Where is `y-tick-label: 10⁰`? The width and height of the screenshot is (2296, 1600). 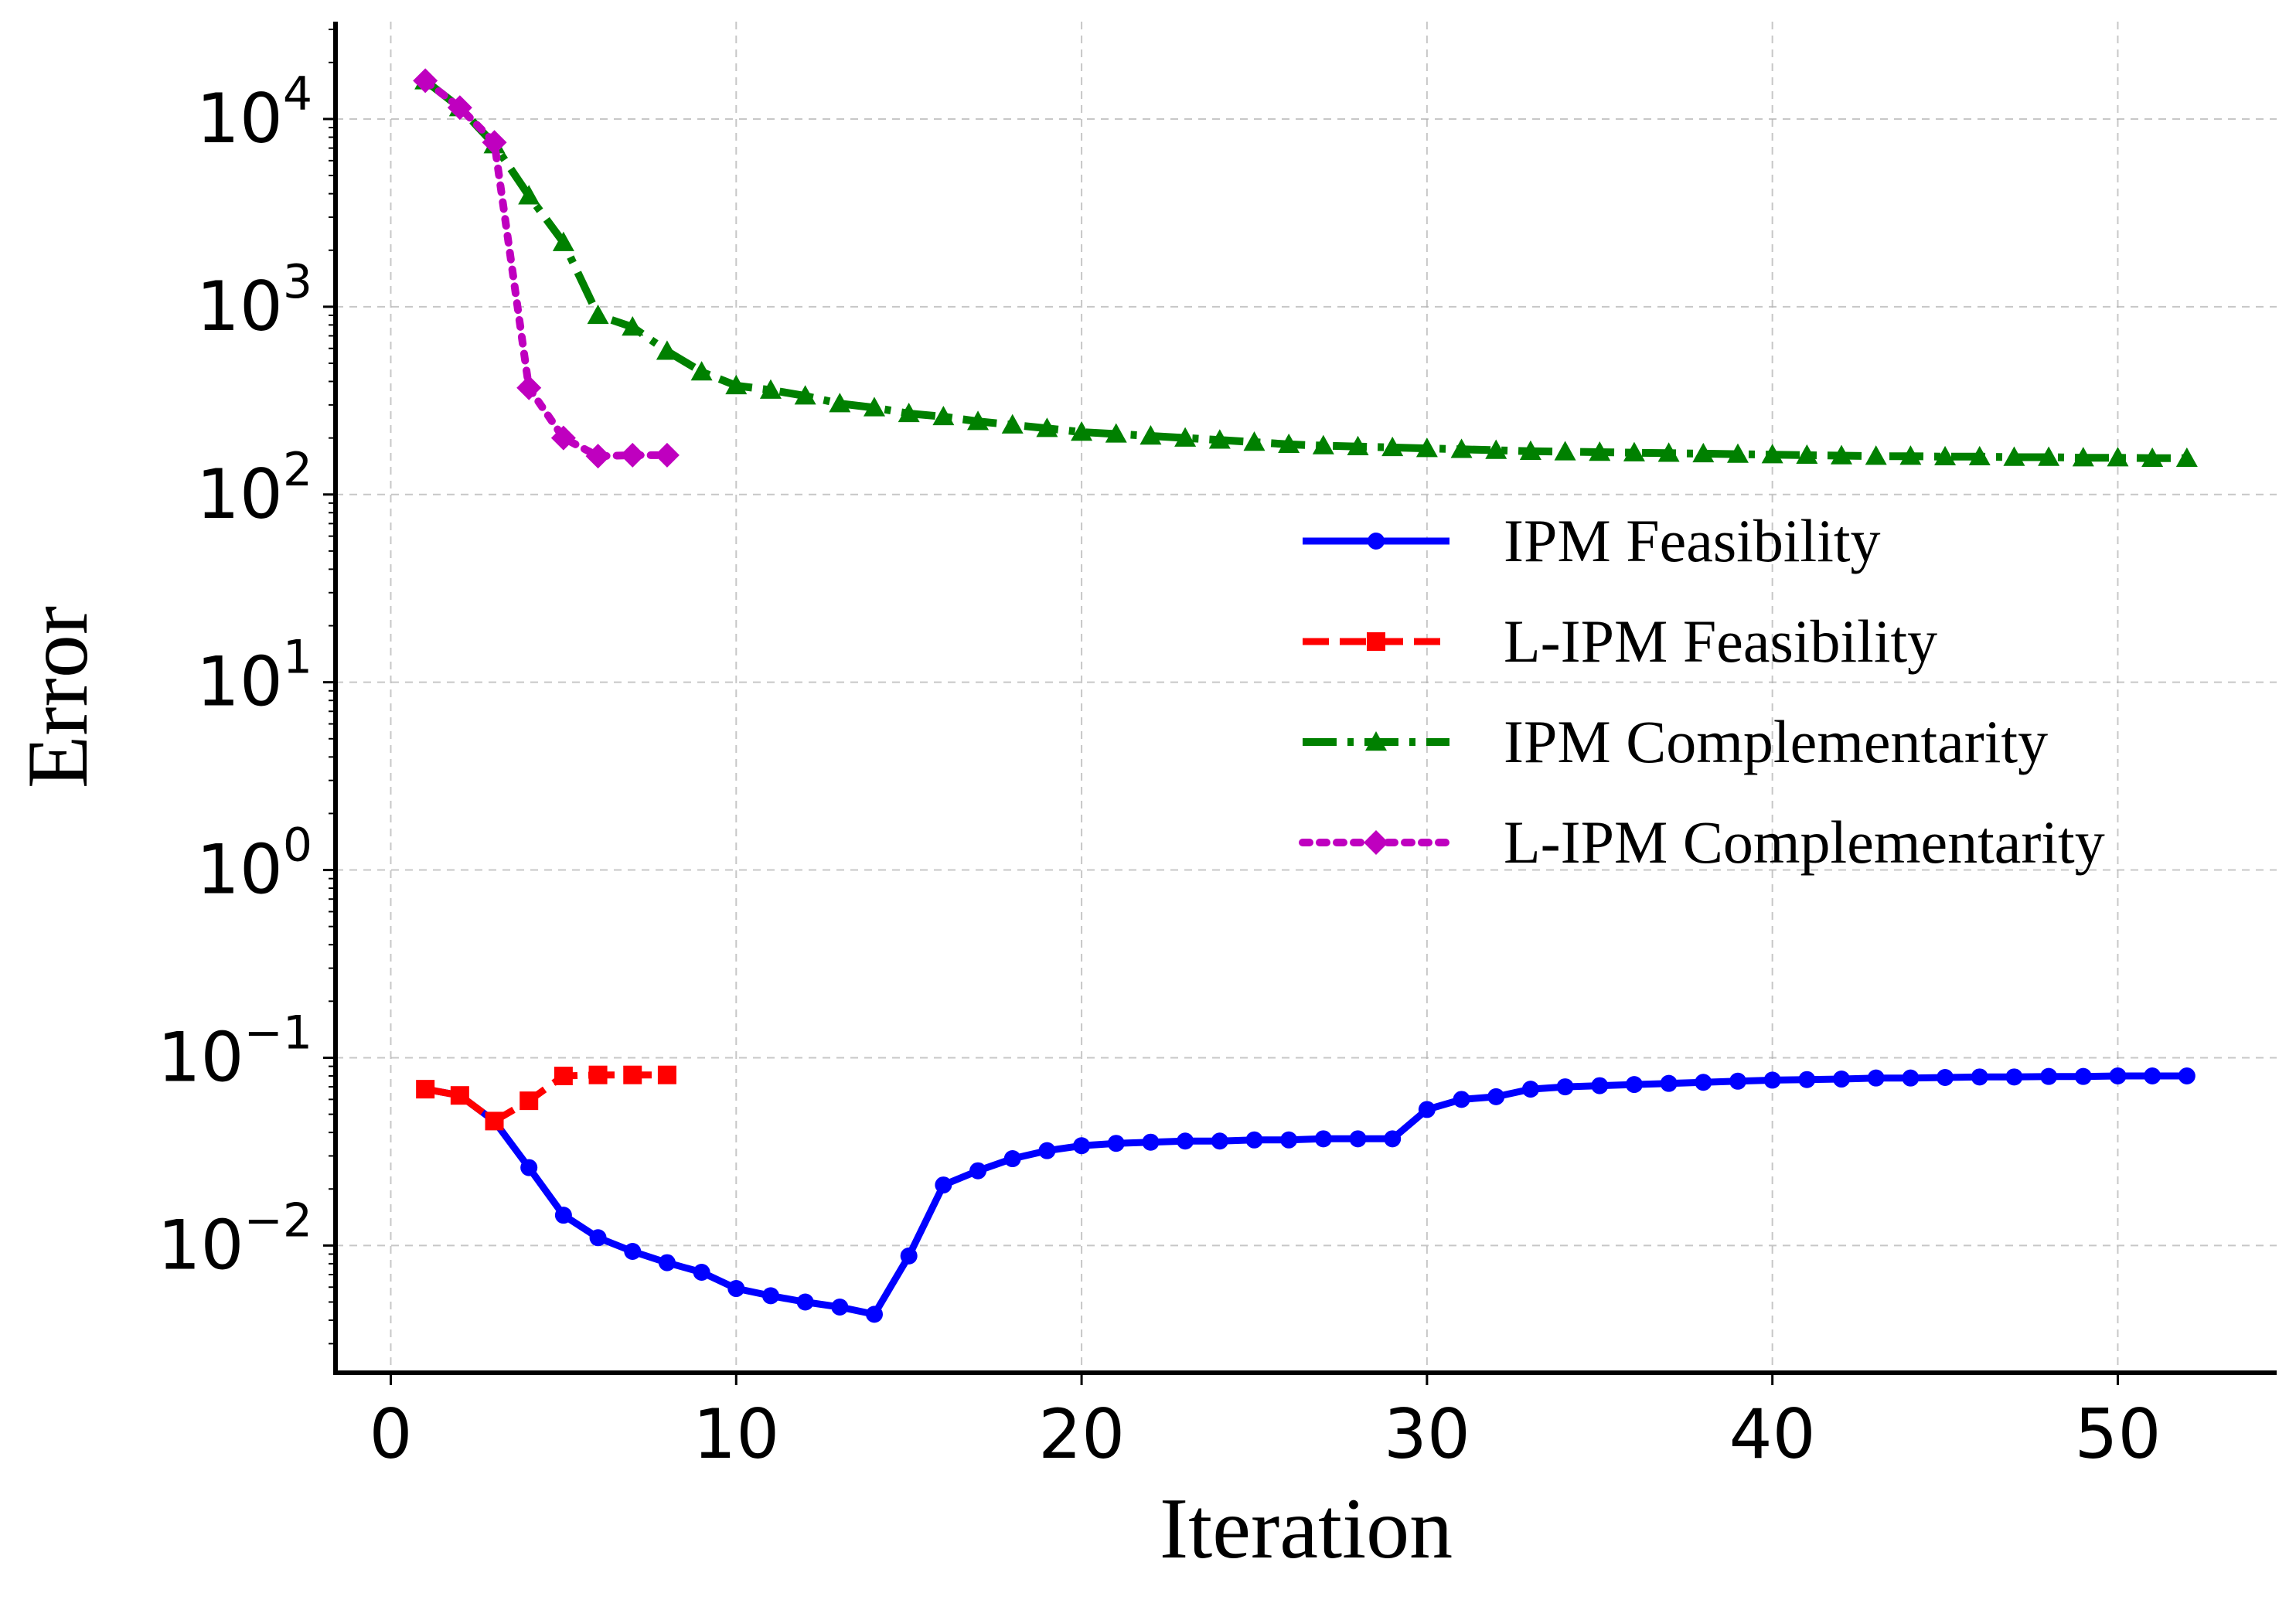
y-tick-label: 10⁰ is located at coordinates (254, 864).